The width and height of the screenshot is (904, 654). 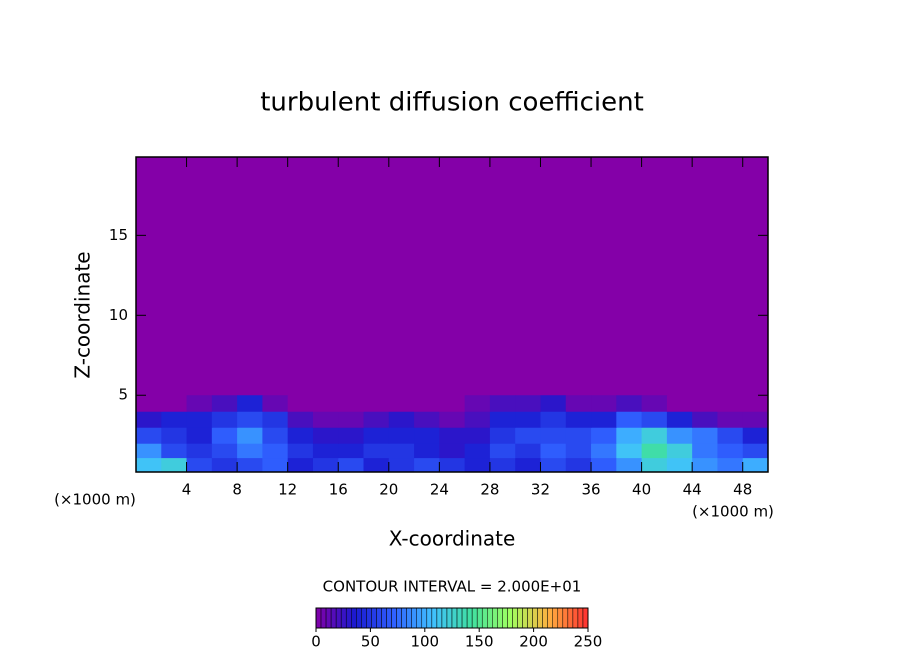 I want to click on x-tick-label: 48, so click(x=742, y=490).